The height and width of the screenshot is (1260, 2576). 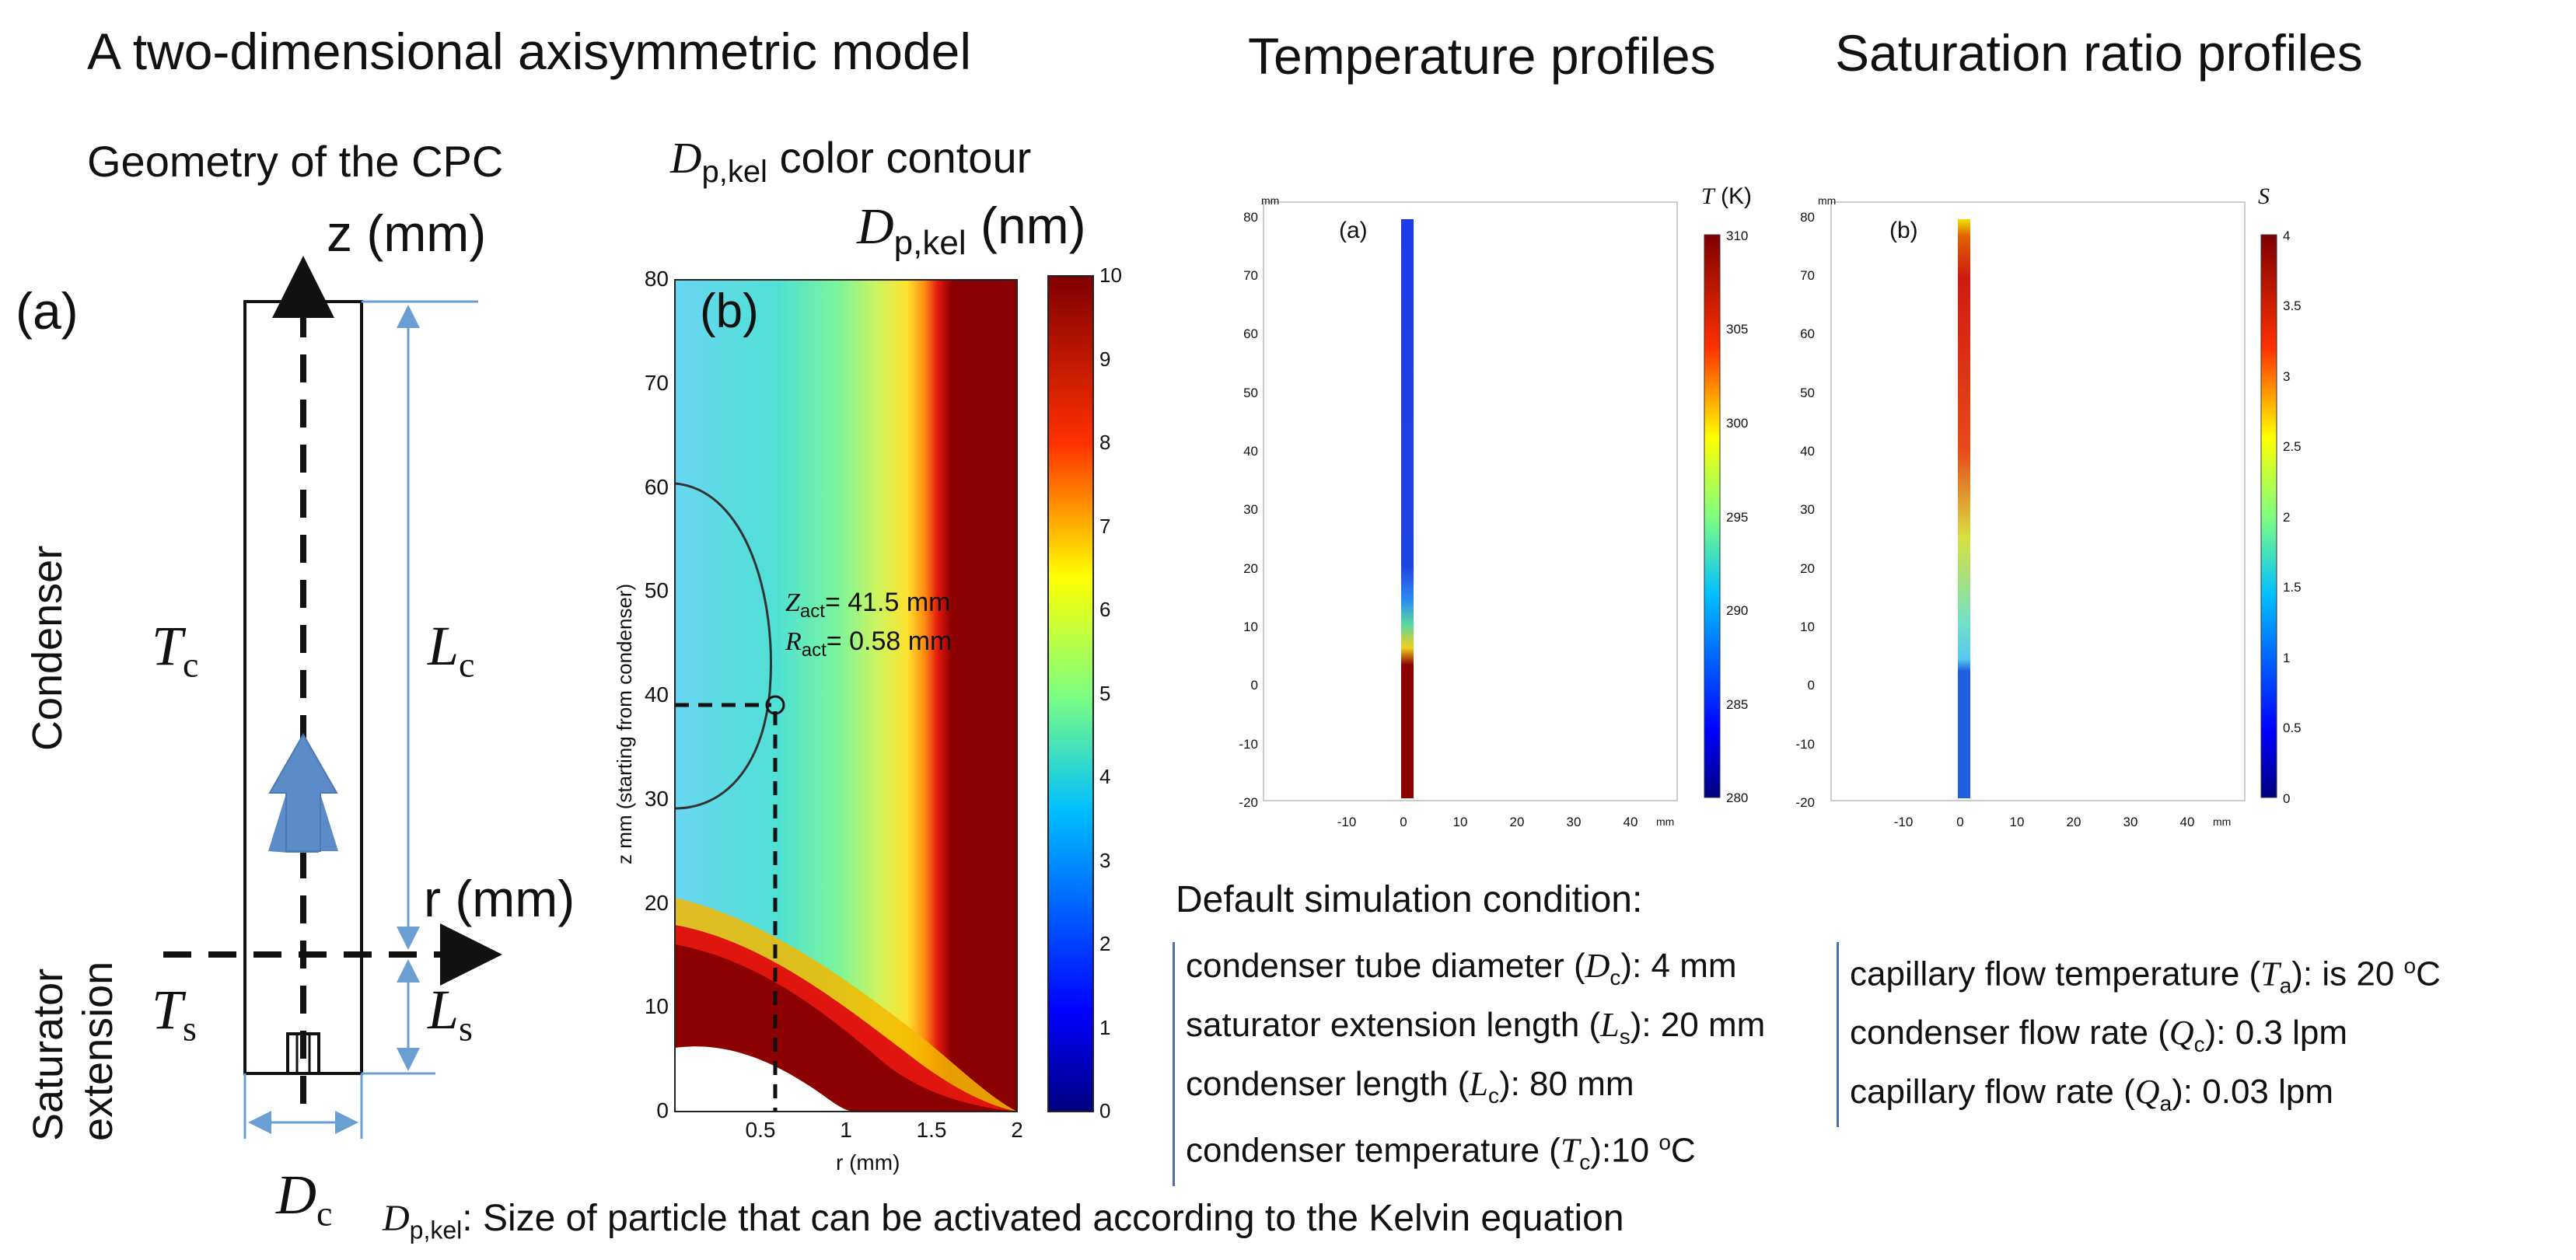 I want to click on colorbar-tick-label: 285, so click(x=1737, y=704).